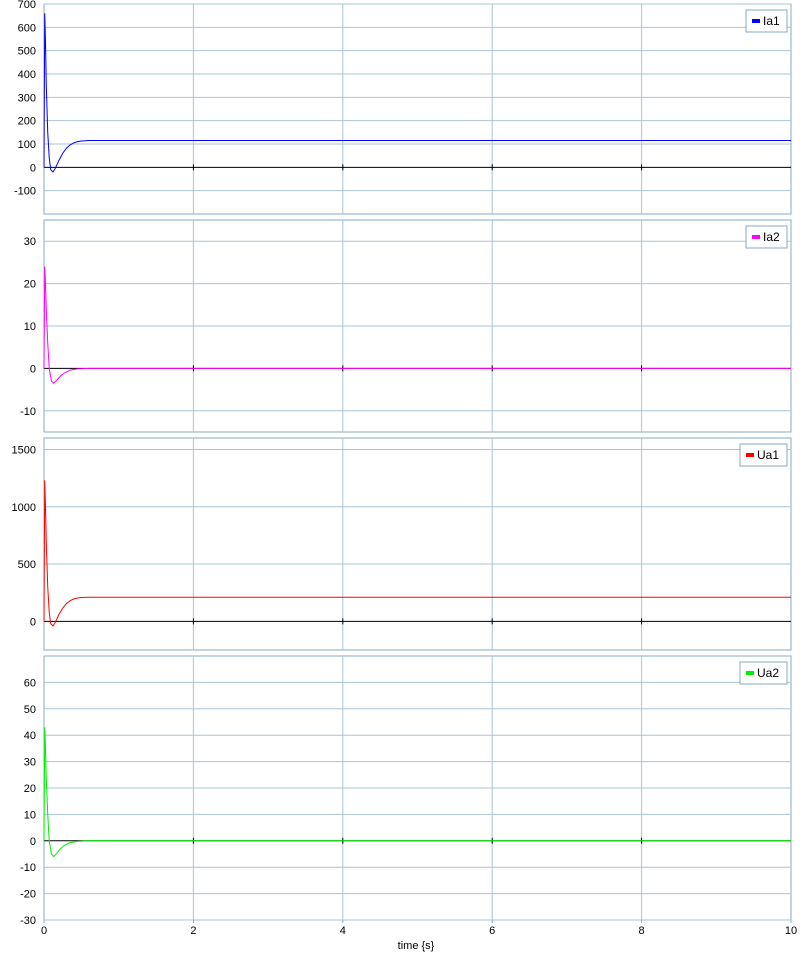 The width and height of the screenshot is (802, 962). I want to click on y-tick-label: 600, so click(27, 28).